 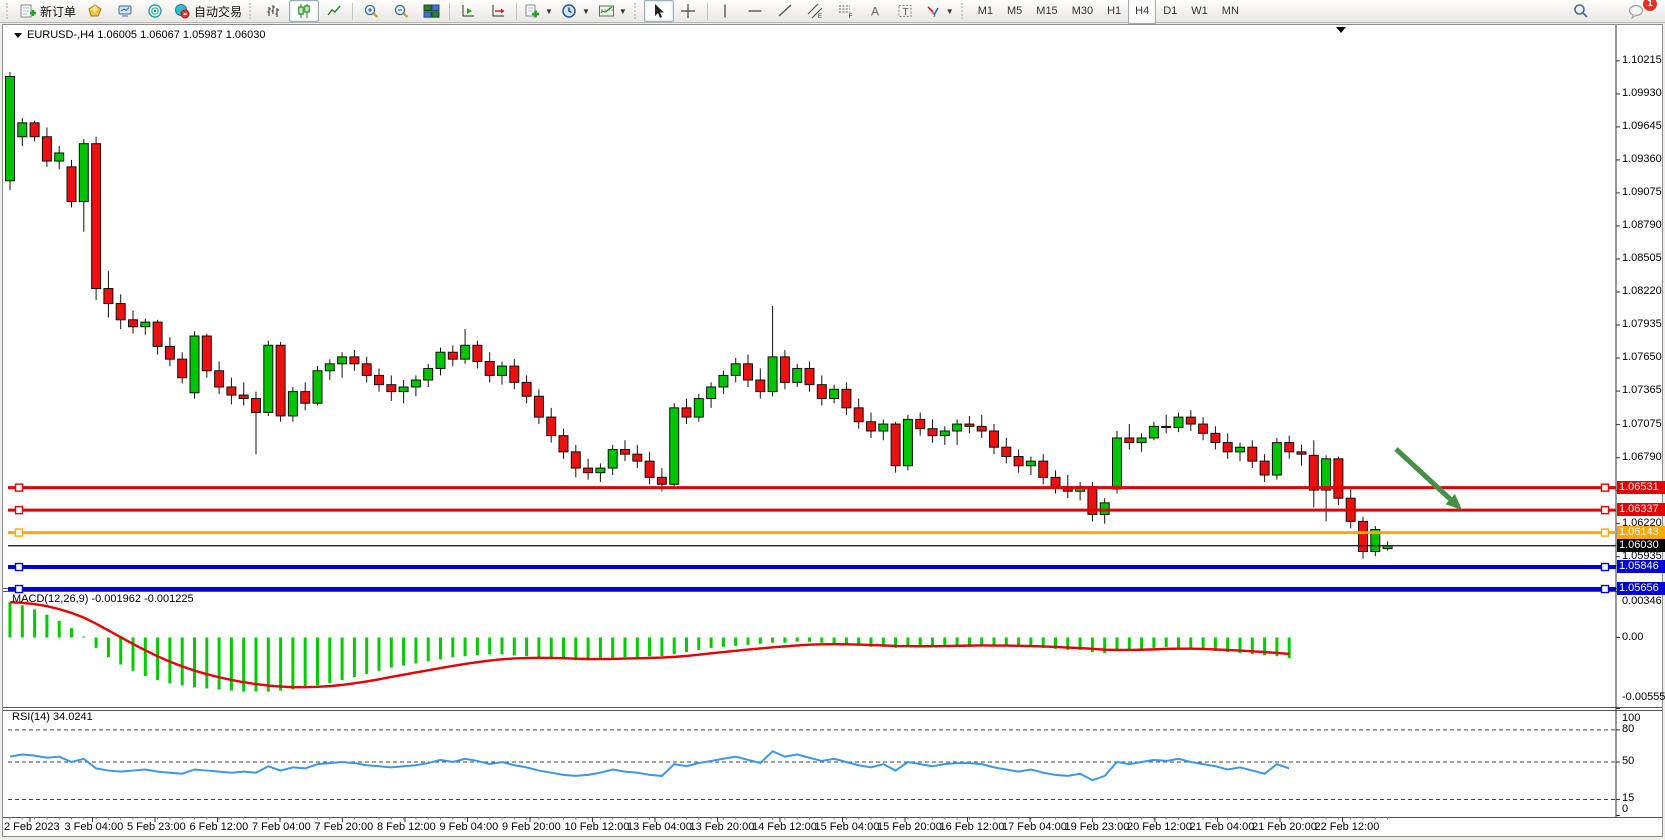 What do you see at coordinates (1423, 474) in the screenshot?
I see `arrow-annotation` at bounding box center [1423, 474].